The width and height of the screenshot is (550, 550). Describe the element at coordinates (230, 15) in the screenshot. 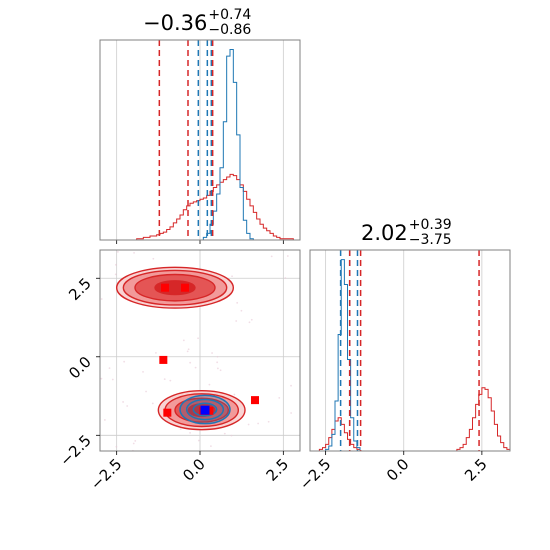

I see `title-0-plus: +0.74` at that location.